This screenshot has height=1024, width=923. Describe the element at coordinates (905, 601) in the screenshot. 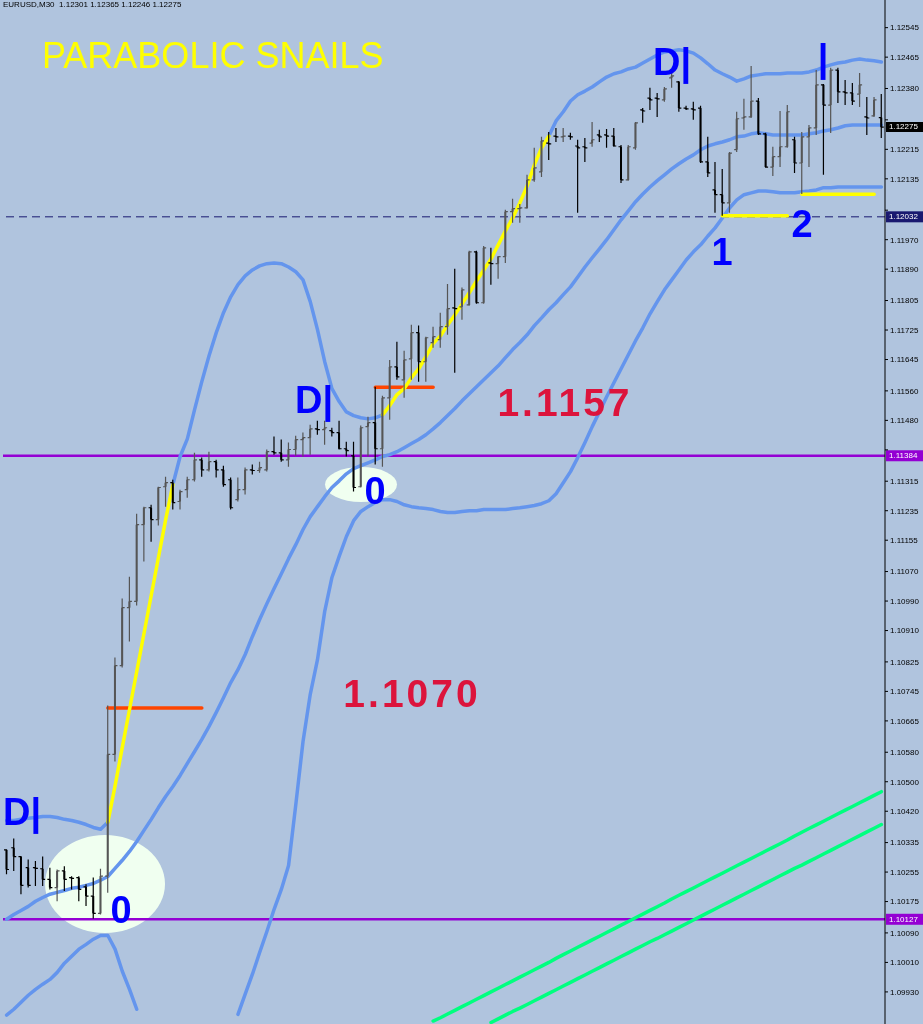

I see `y-tick-label: 1.10990` at that location.